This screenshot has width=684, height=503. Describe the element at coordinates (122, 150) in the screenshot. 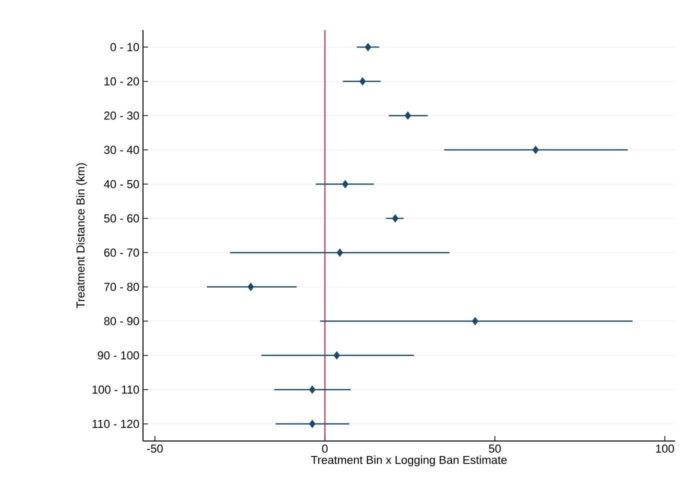

I see `y-tick-label: 30 - 40` at that location.